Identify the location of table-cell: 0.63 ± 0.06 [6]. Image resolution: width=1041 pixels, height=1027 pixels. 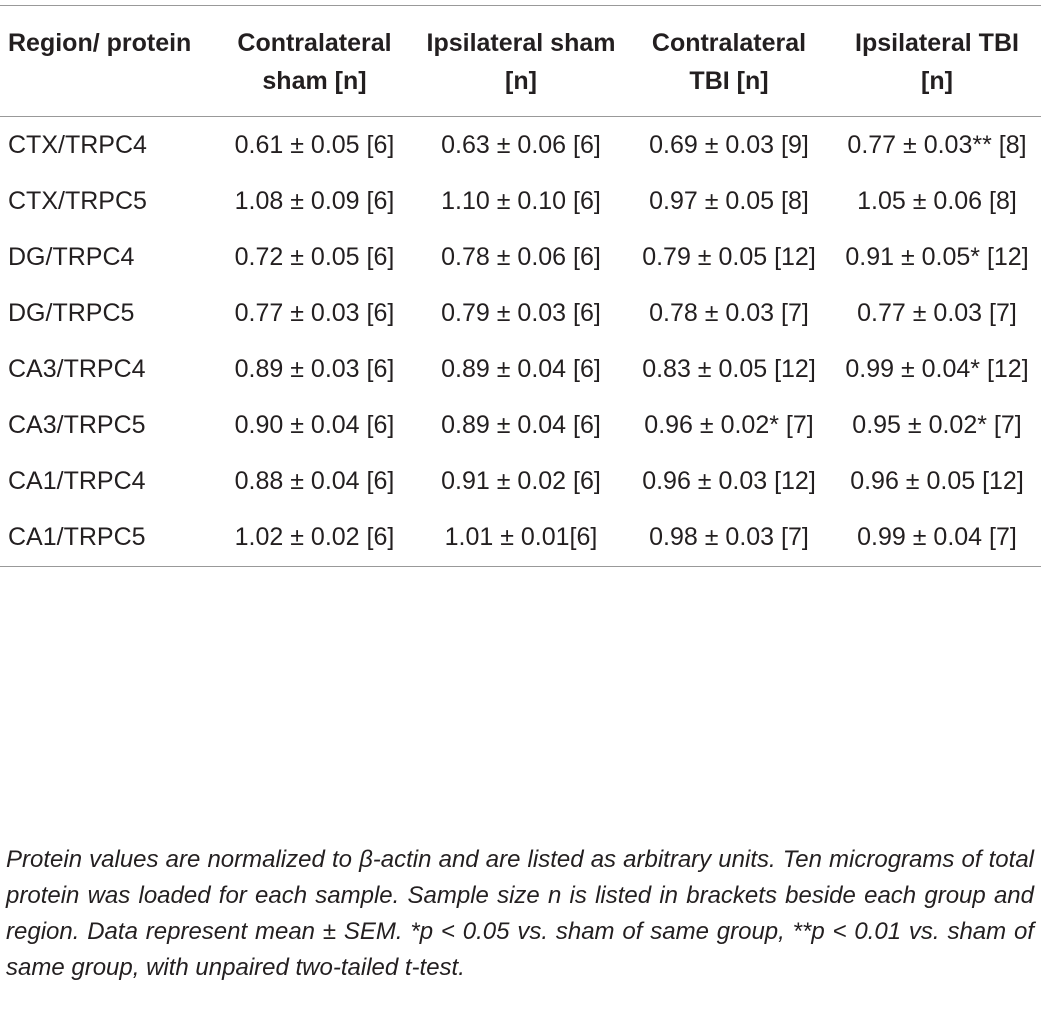
(521, 145).